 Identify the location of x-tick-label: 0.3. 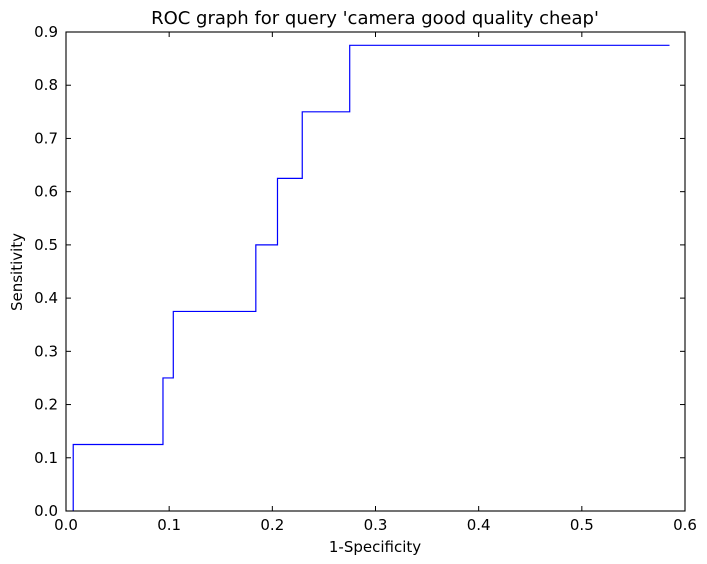
(376, 525).